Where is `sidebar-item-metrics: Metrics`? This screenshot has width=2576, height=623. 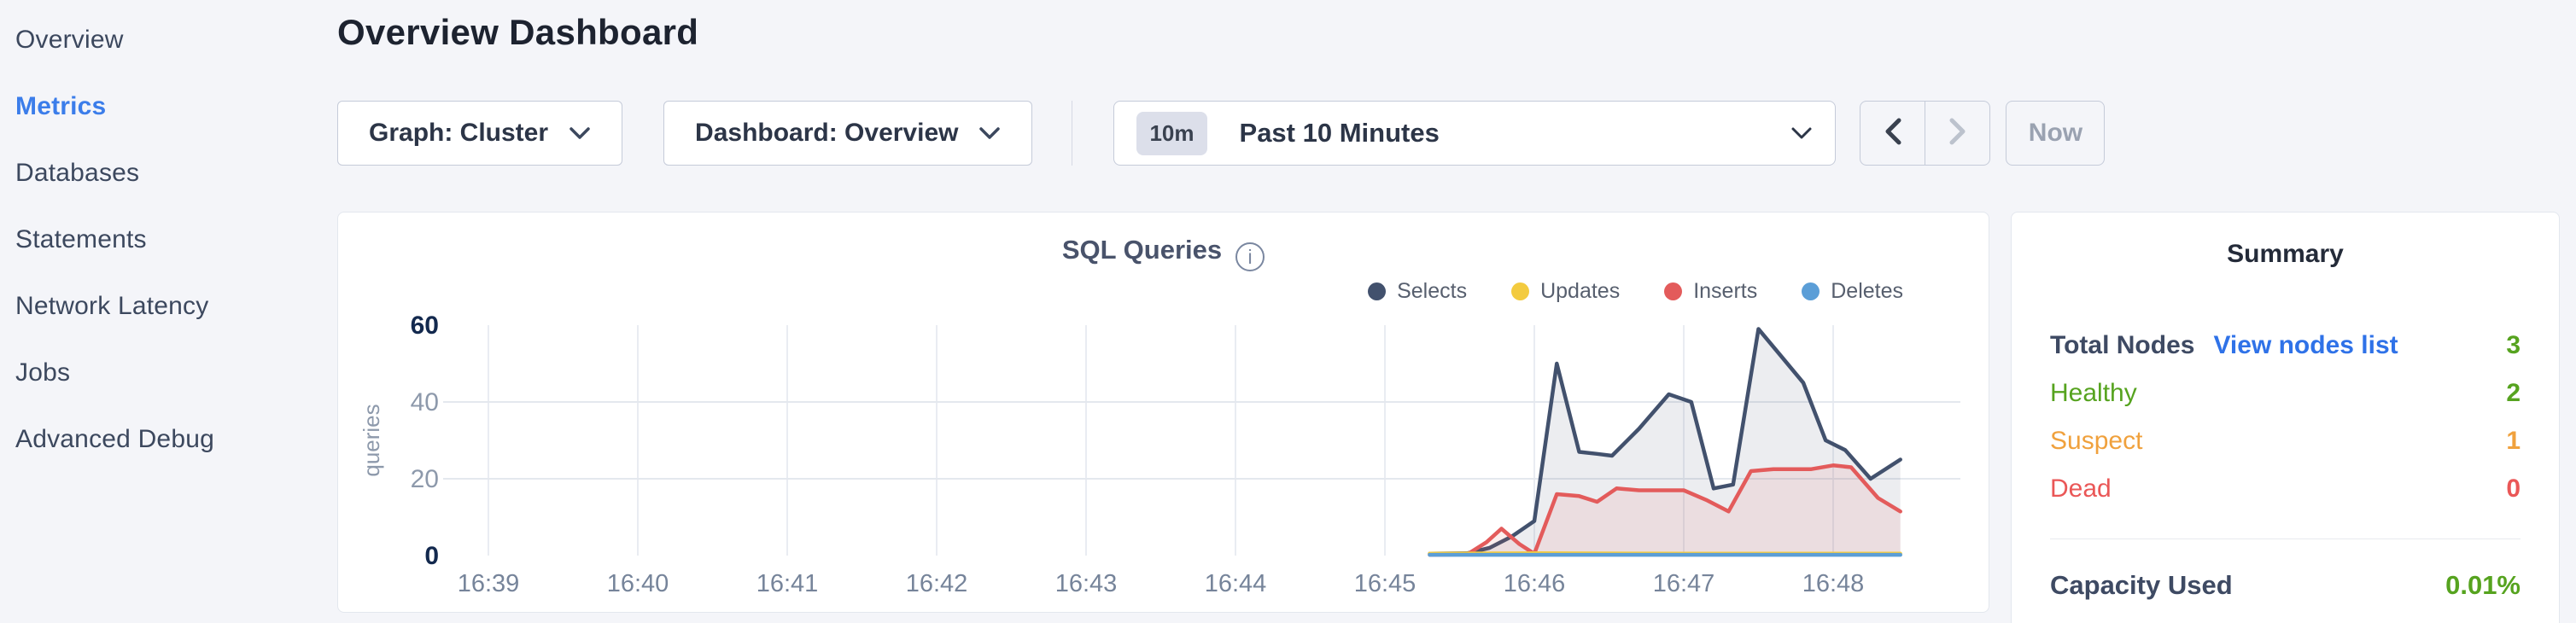
sidebar-item-metrics: Metrics is located at coordinates (61, 106).